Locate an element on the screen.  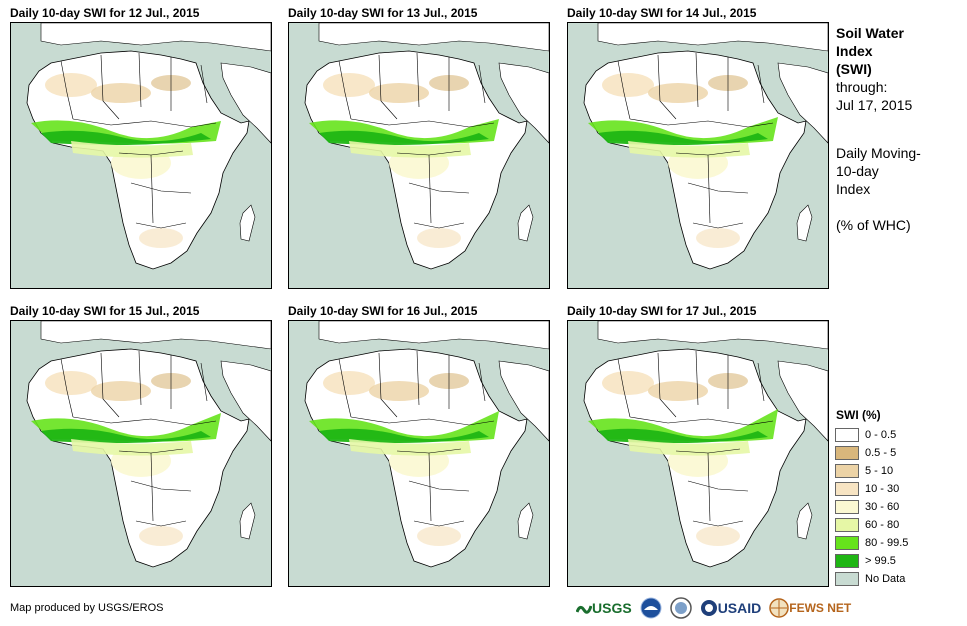
through-date: Jul 17, 2015 is located at coordinates (874, 105).